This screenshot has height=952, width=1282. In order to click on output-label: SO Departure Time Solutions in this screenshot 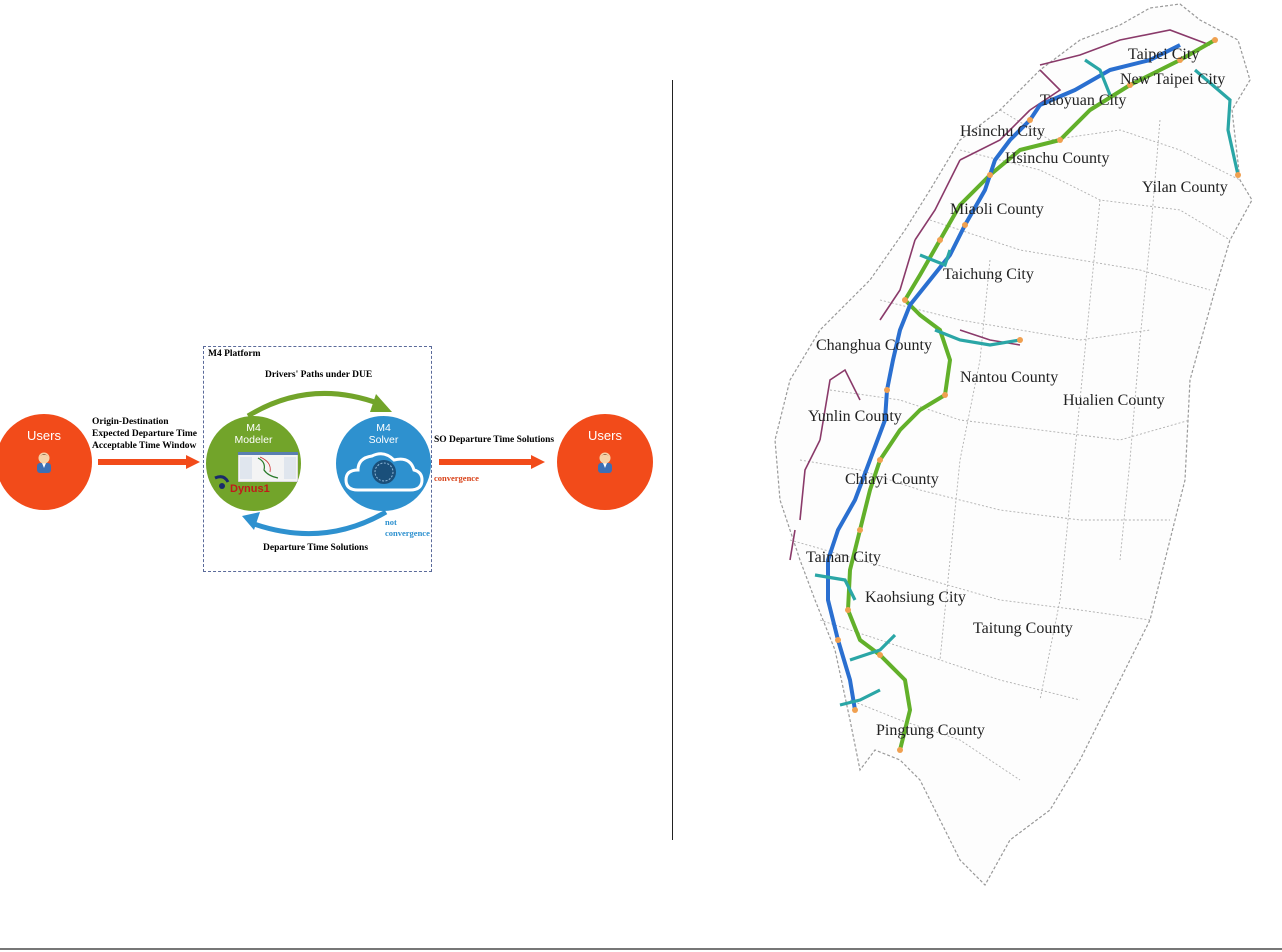, I will do `click(494, 440)`.